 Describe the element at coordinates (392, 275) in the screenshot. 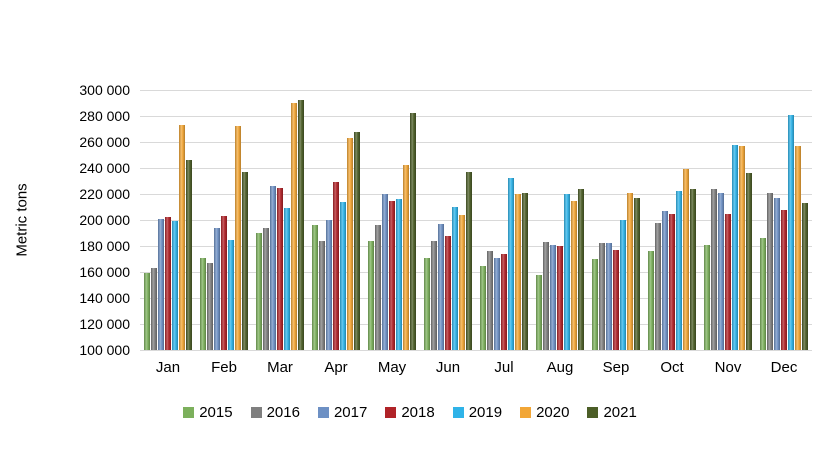

I see `bar-2018-may` at that location.